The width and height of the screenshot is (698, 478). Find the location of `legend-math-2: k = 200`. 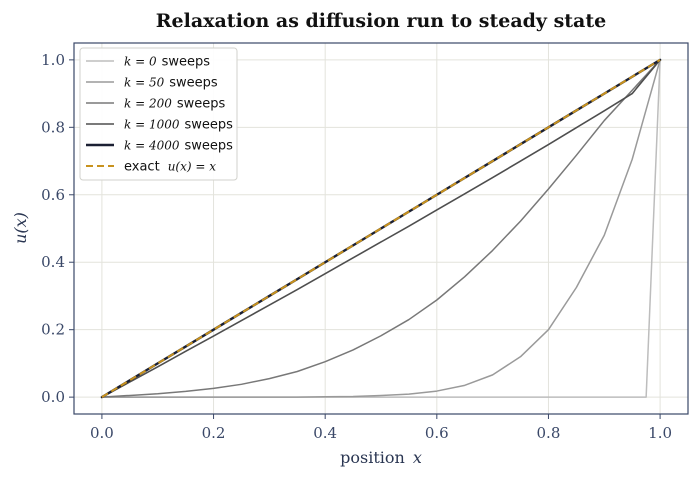

legend-math-2: k = 200 is located at coordinates (148, 104).